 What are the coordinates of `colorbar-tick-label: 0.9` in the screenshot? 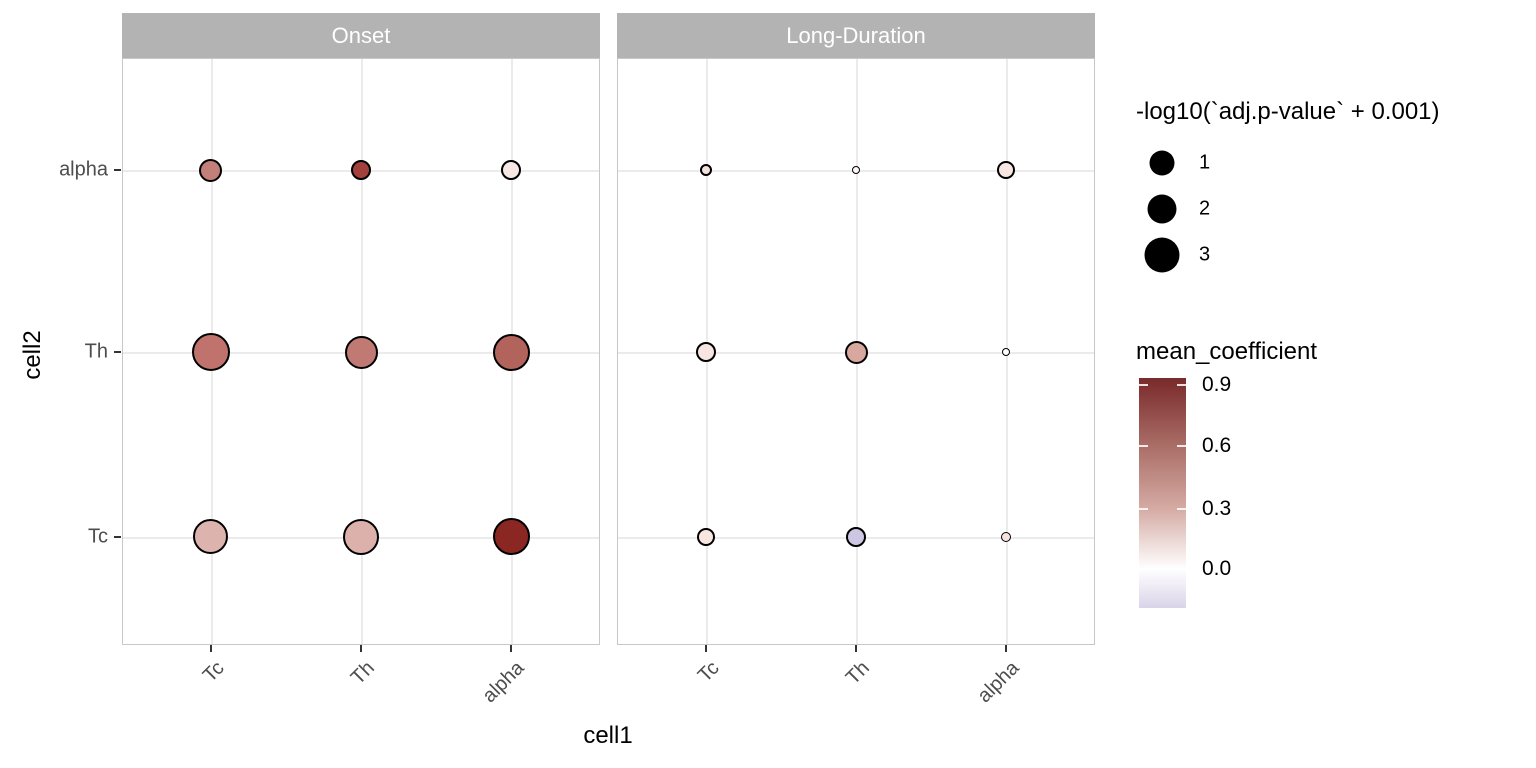 It's located at (1217, 384).